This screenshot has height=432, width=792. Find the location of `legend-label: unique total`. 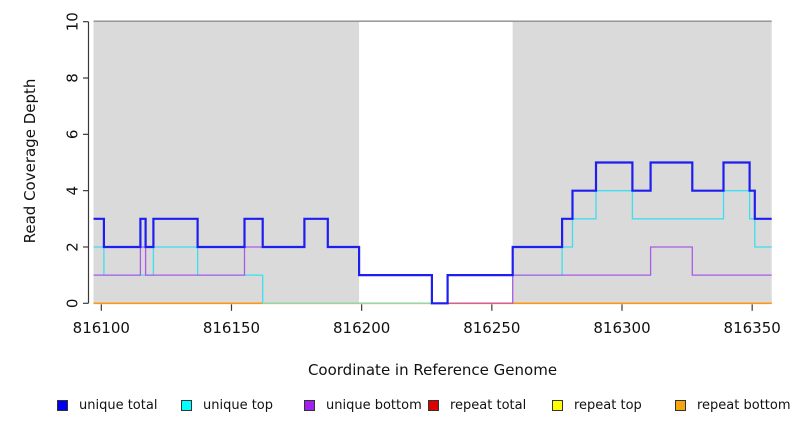

legend-label: unique total is located at coordinates (118, 405).